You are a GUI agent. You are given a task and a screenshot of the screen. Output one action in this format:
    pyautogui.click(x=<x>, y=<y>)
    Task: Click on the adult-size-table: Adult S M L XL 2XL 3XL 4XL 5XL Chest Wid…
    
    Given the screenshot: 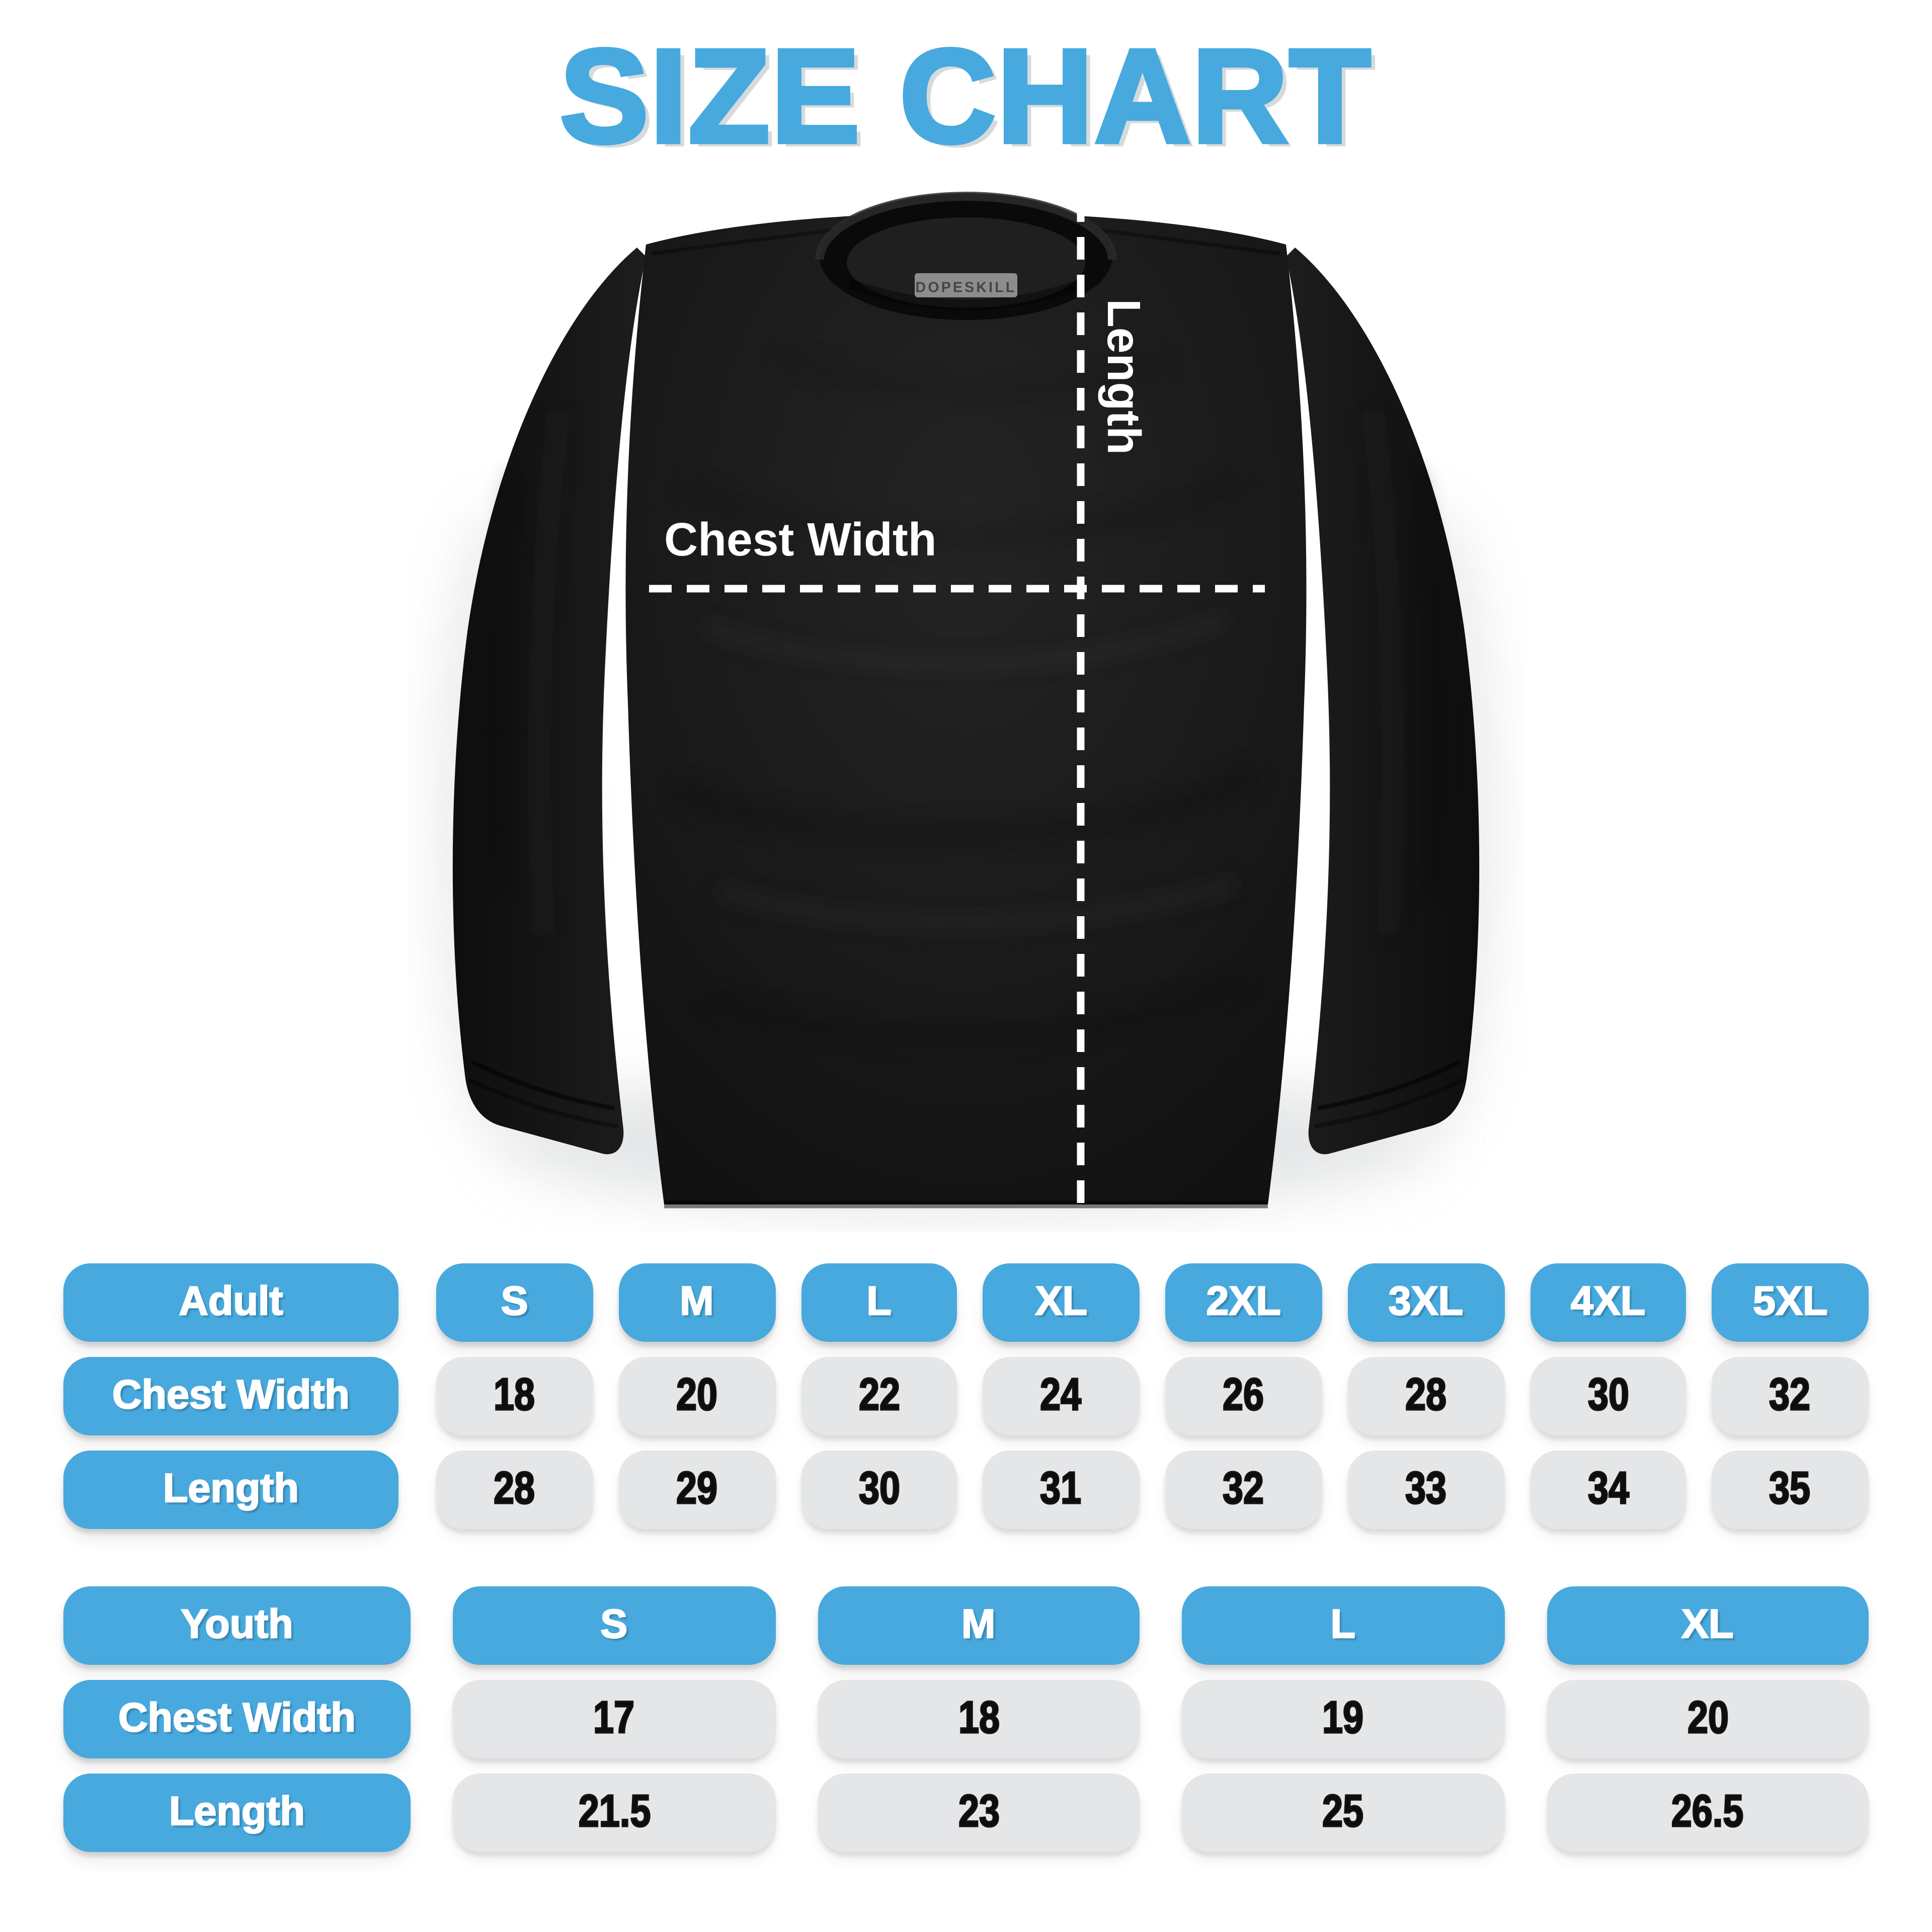 What is the action you would take?
    pyautogui.click(x=966, y=1395)
    